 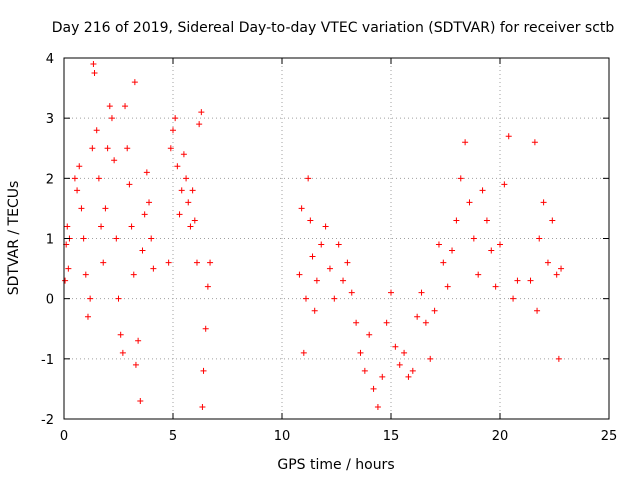 I want to click on y-tick-label: 1, so click(x=50, y=240).